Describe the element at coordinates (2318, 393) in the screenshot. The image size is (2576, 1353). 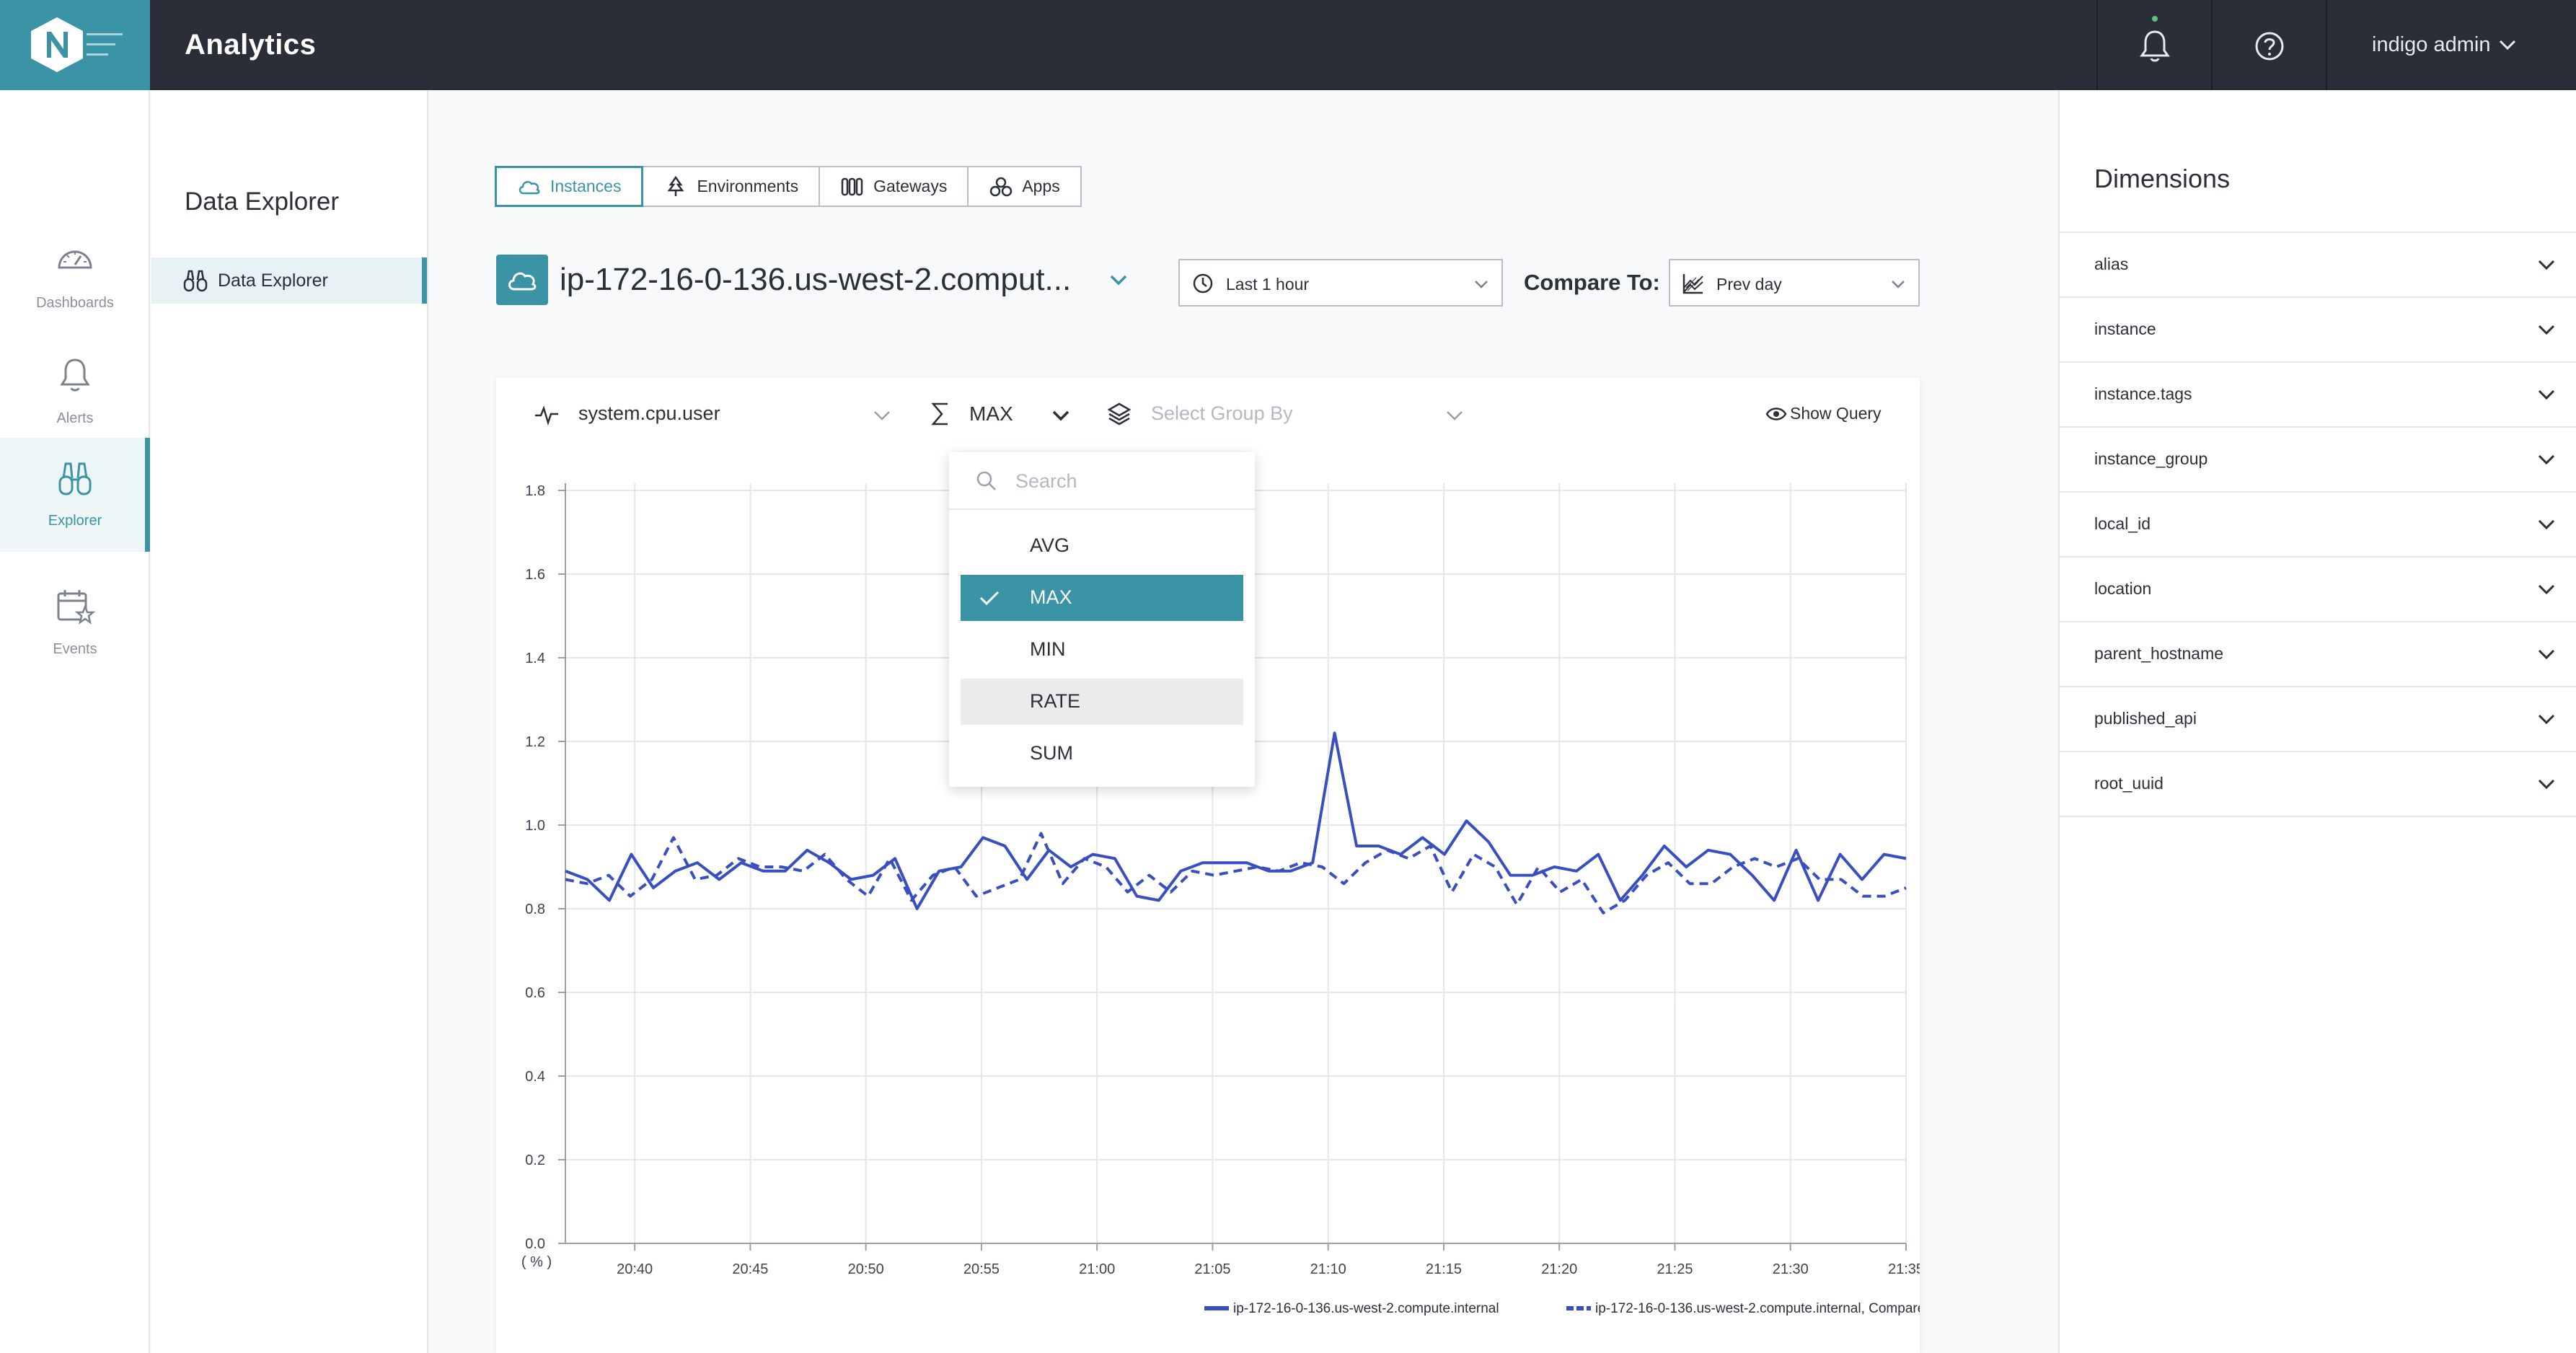
I see `dimension-row-instance-tags: instance.tags` at that location.